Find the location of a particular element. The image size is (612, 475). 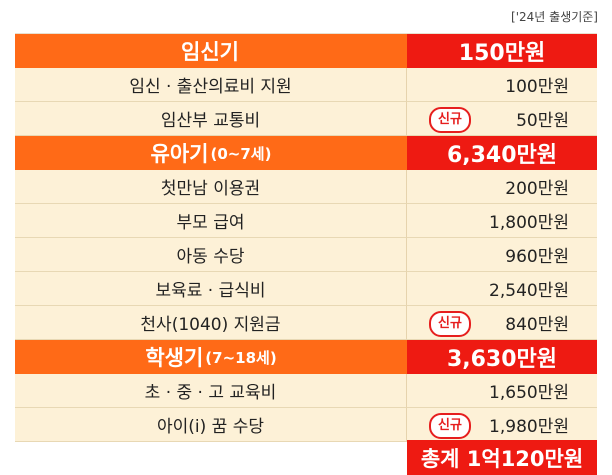

section-amount: 6,340만원 is located at coordinates (502, 155).